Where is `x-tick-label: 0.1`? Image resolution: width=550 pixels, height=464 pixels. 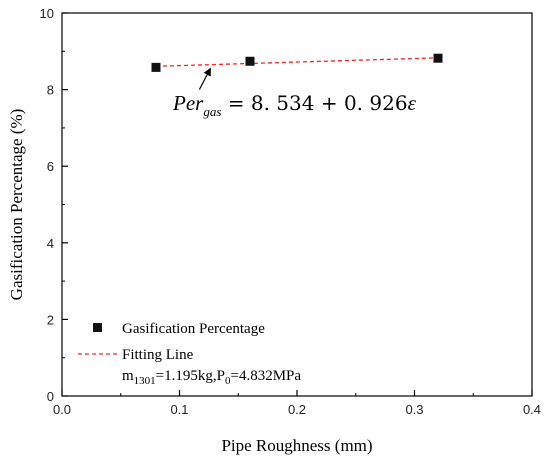
x-tick-label: 0.1 is located at coordinates (179, 409).